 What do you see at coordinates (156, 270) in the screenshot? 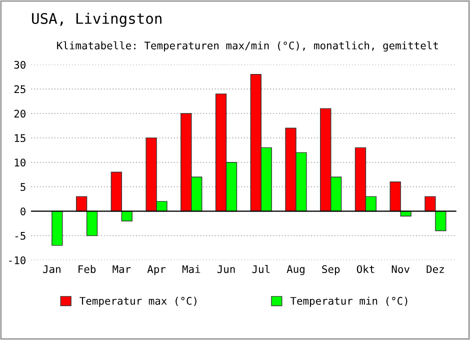
I see `x-tick-label: Apr` at bounding box center [156, 270].